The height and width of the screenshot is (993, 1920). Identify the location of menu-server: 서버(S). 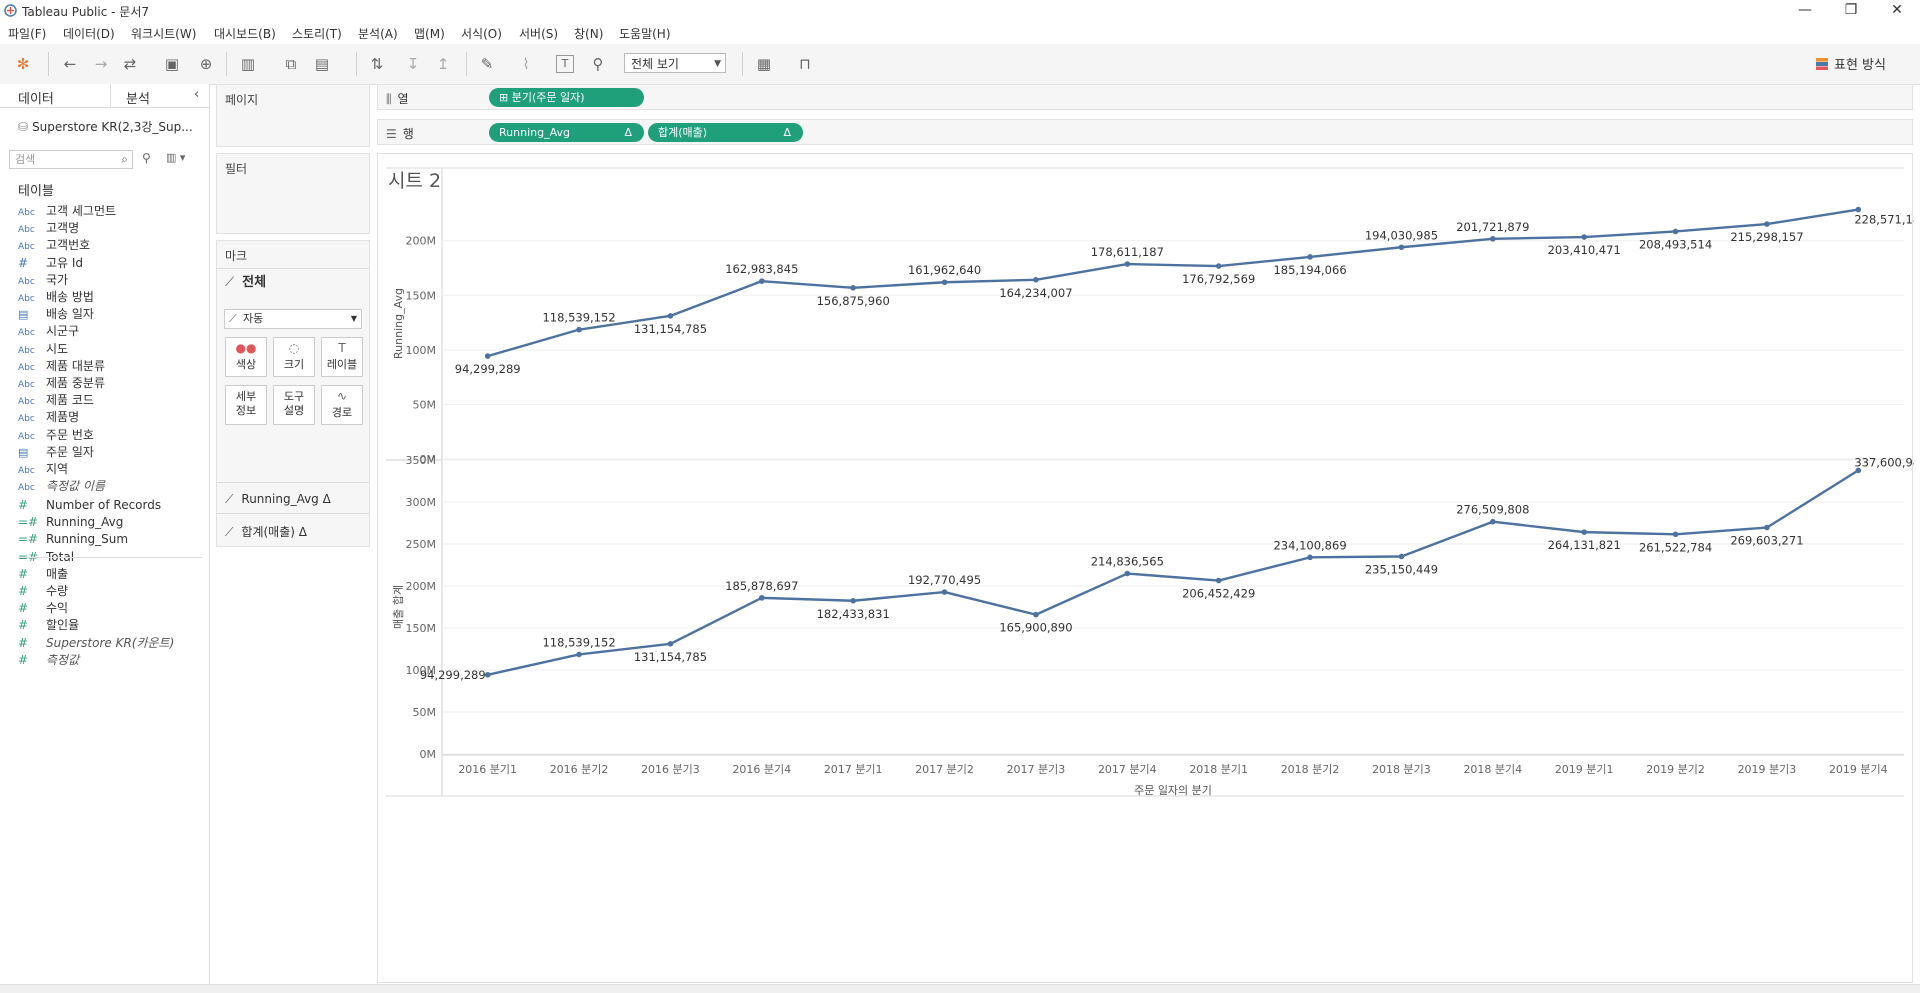
(539, 34).